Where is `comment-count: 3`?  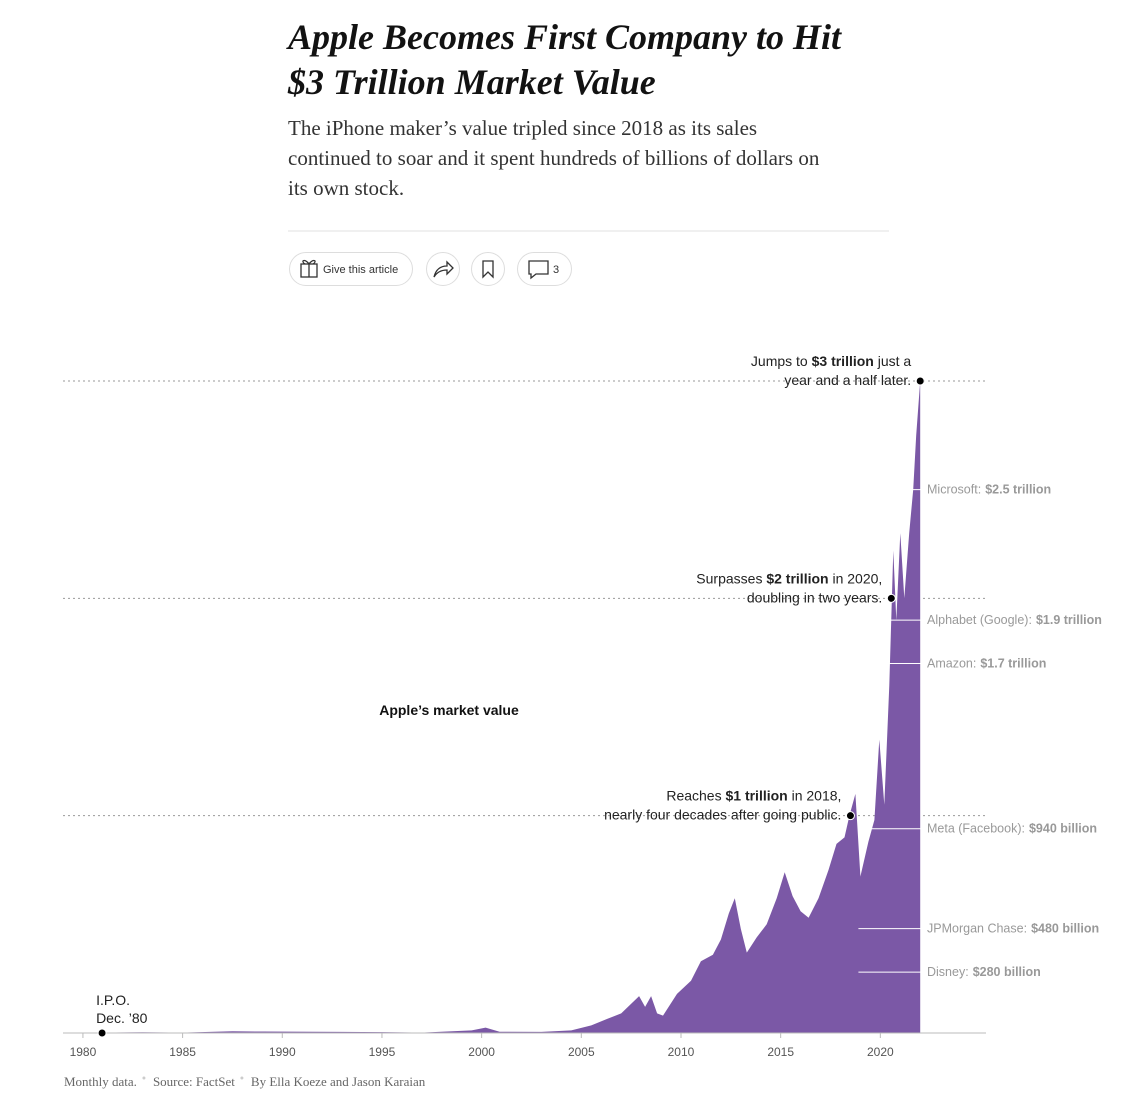 comment-count: 3 is located at coordinates (556, 270).